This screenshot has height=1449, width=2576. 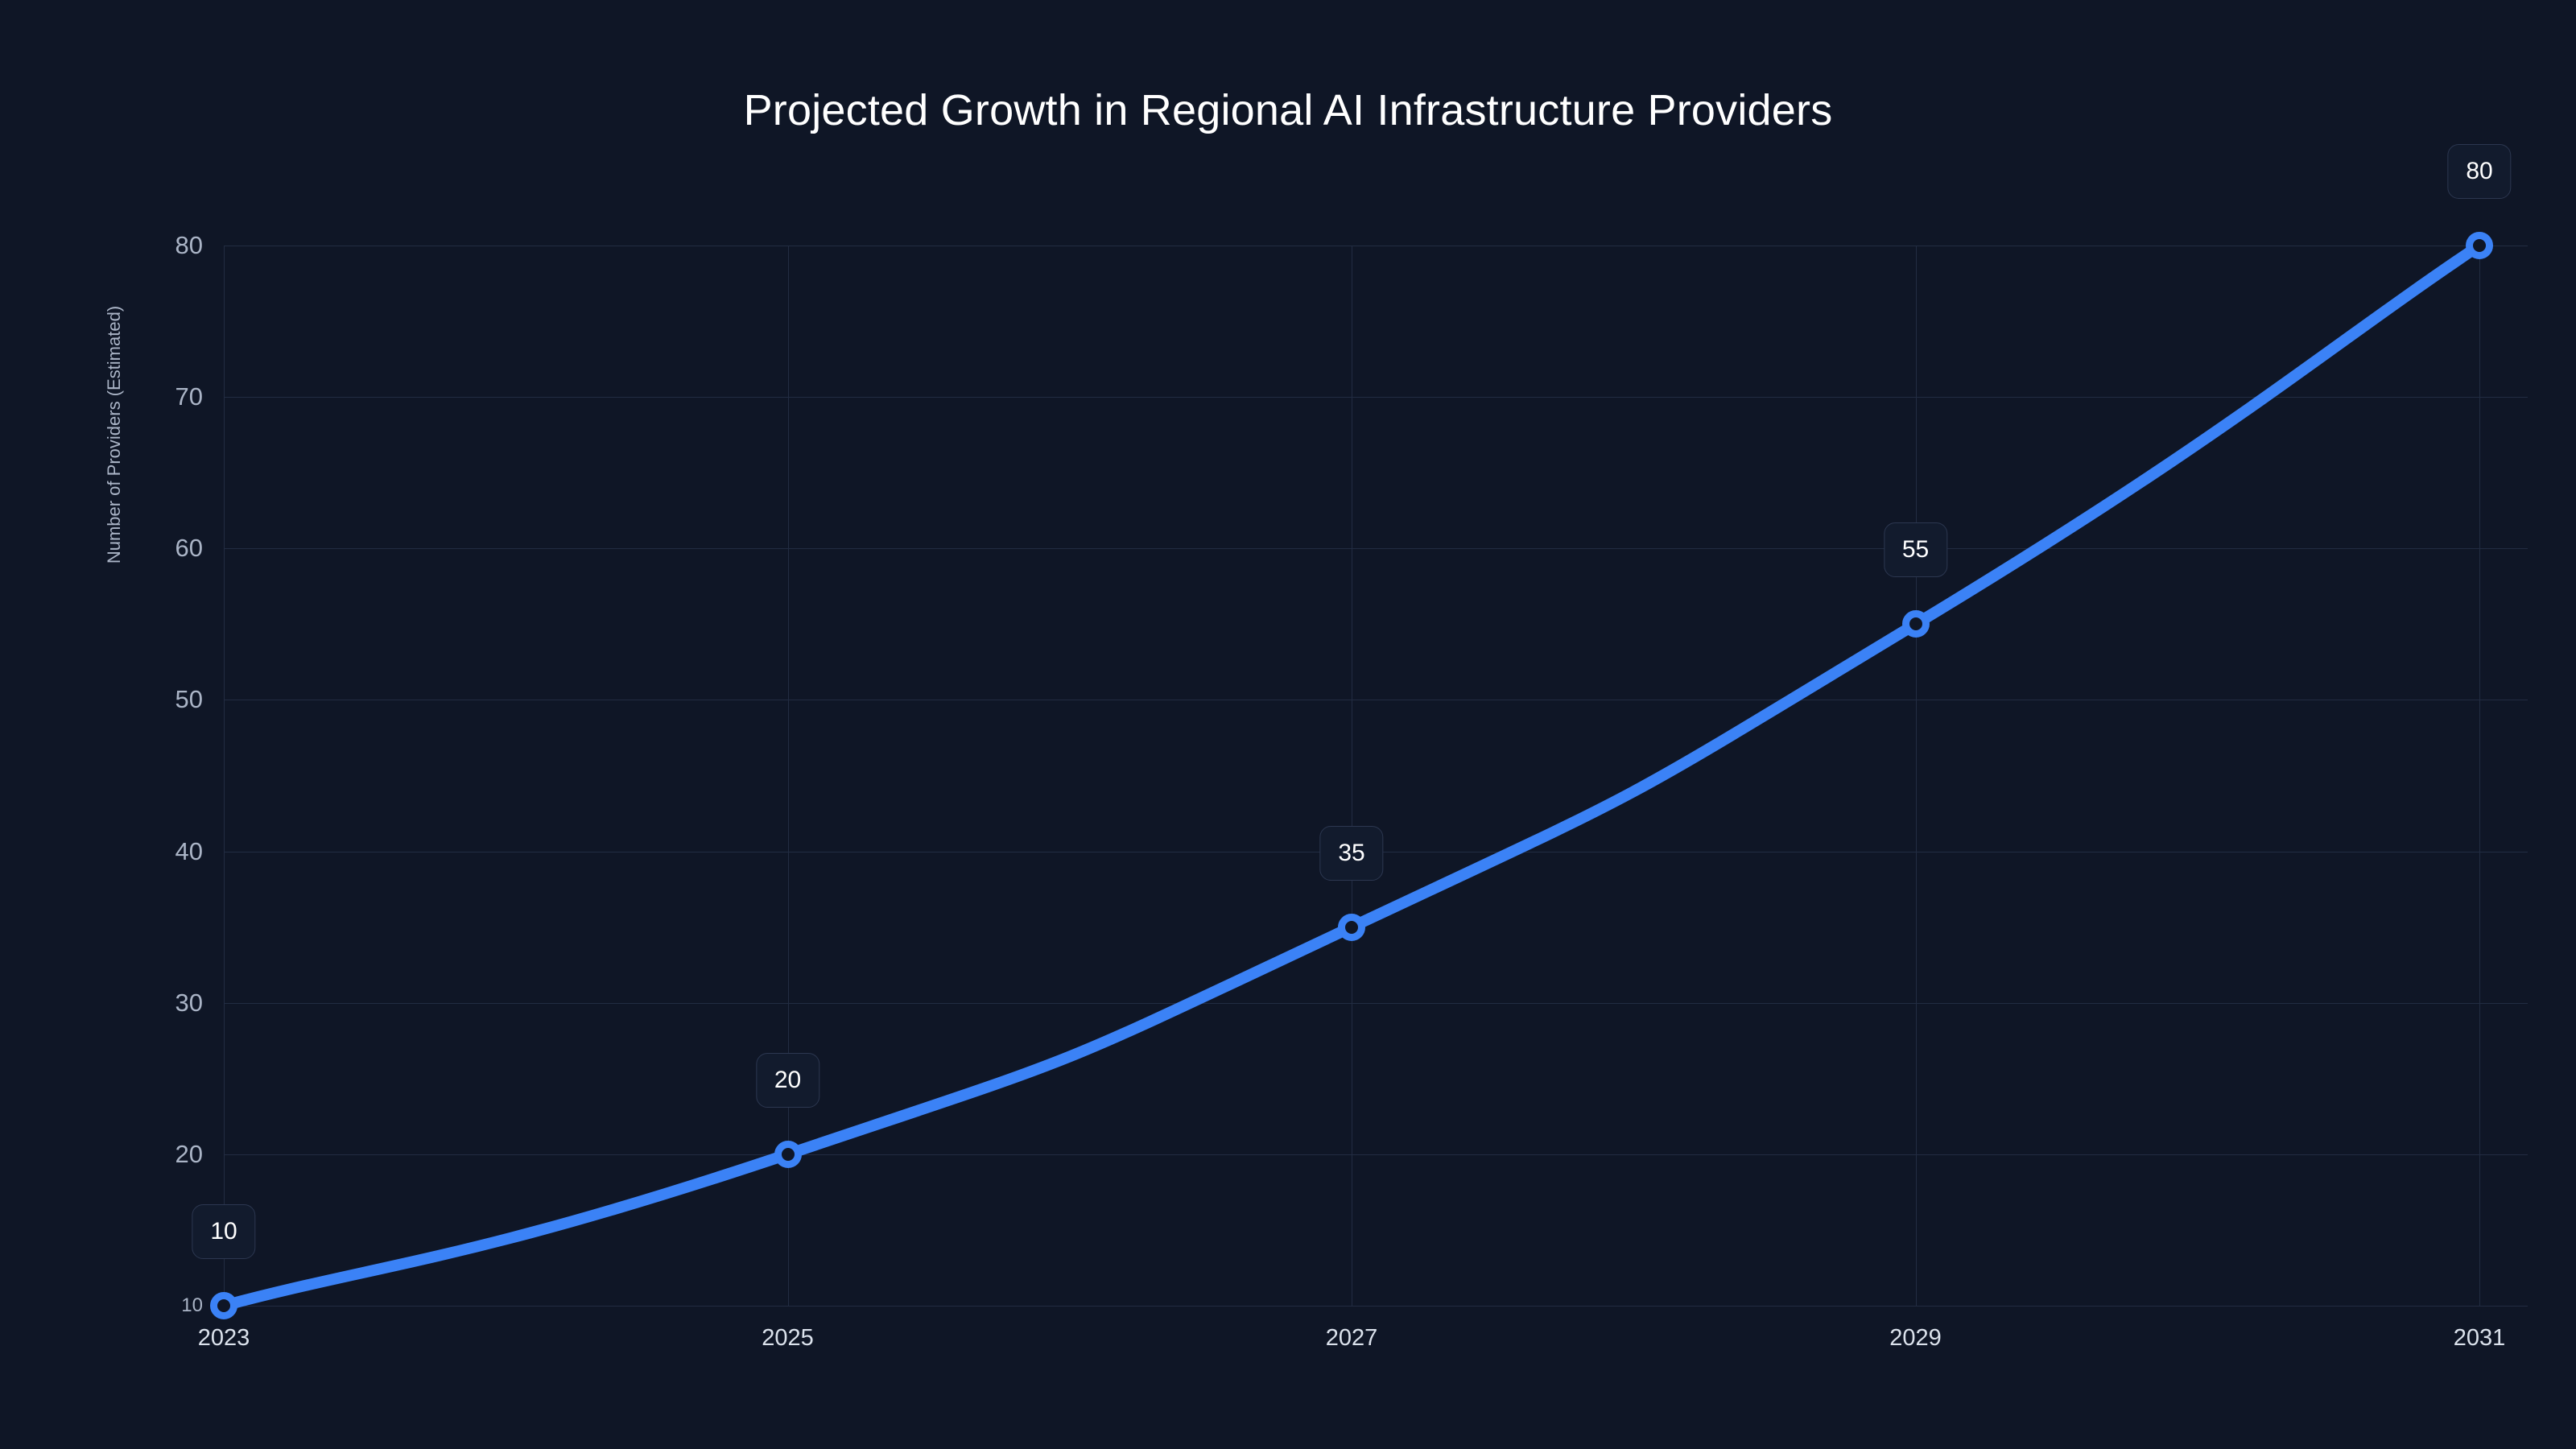 I want to click on x-tick-label: 2023, so click(x=223, y=1338).